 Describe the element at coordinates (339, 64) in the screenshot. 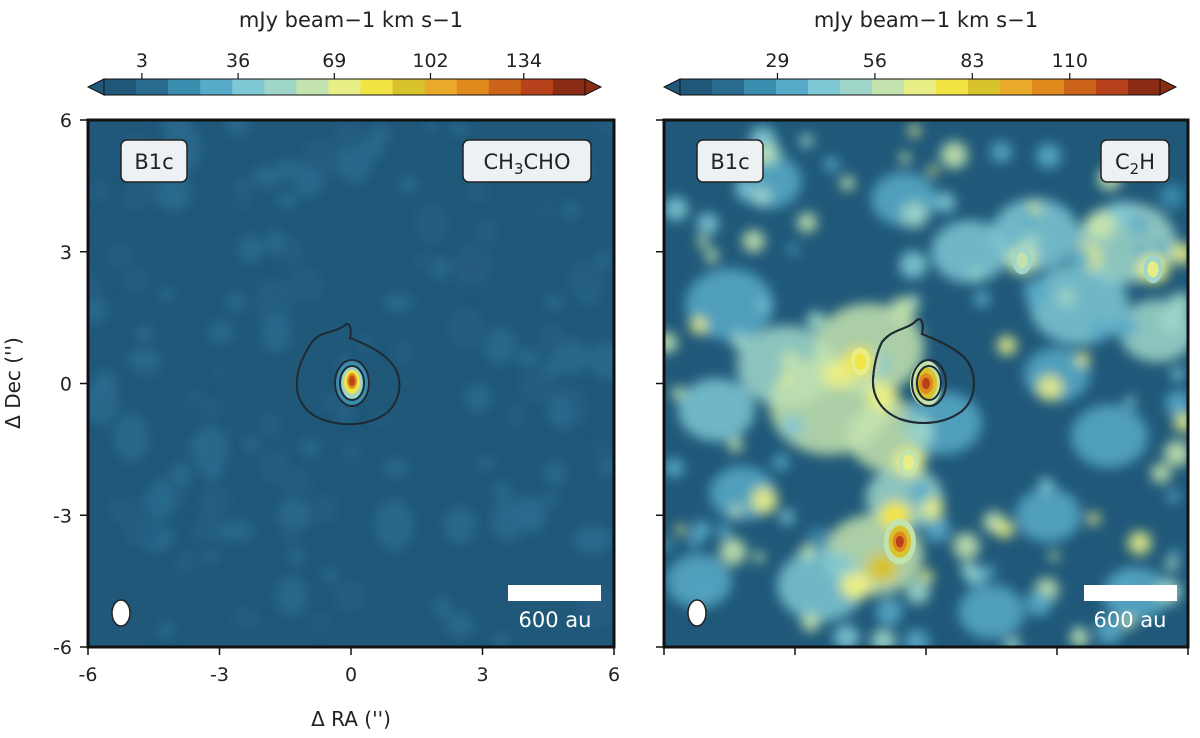

I see `colorbar-ticks-left: 3 36 69 102 134` at that location.